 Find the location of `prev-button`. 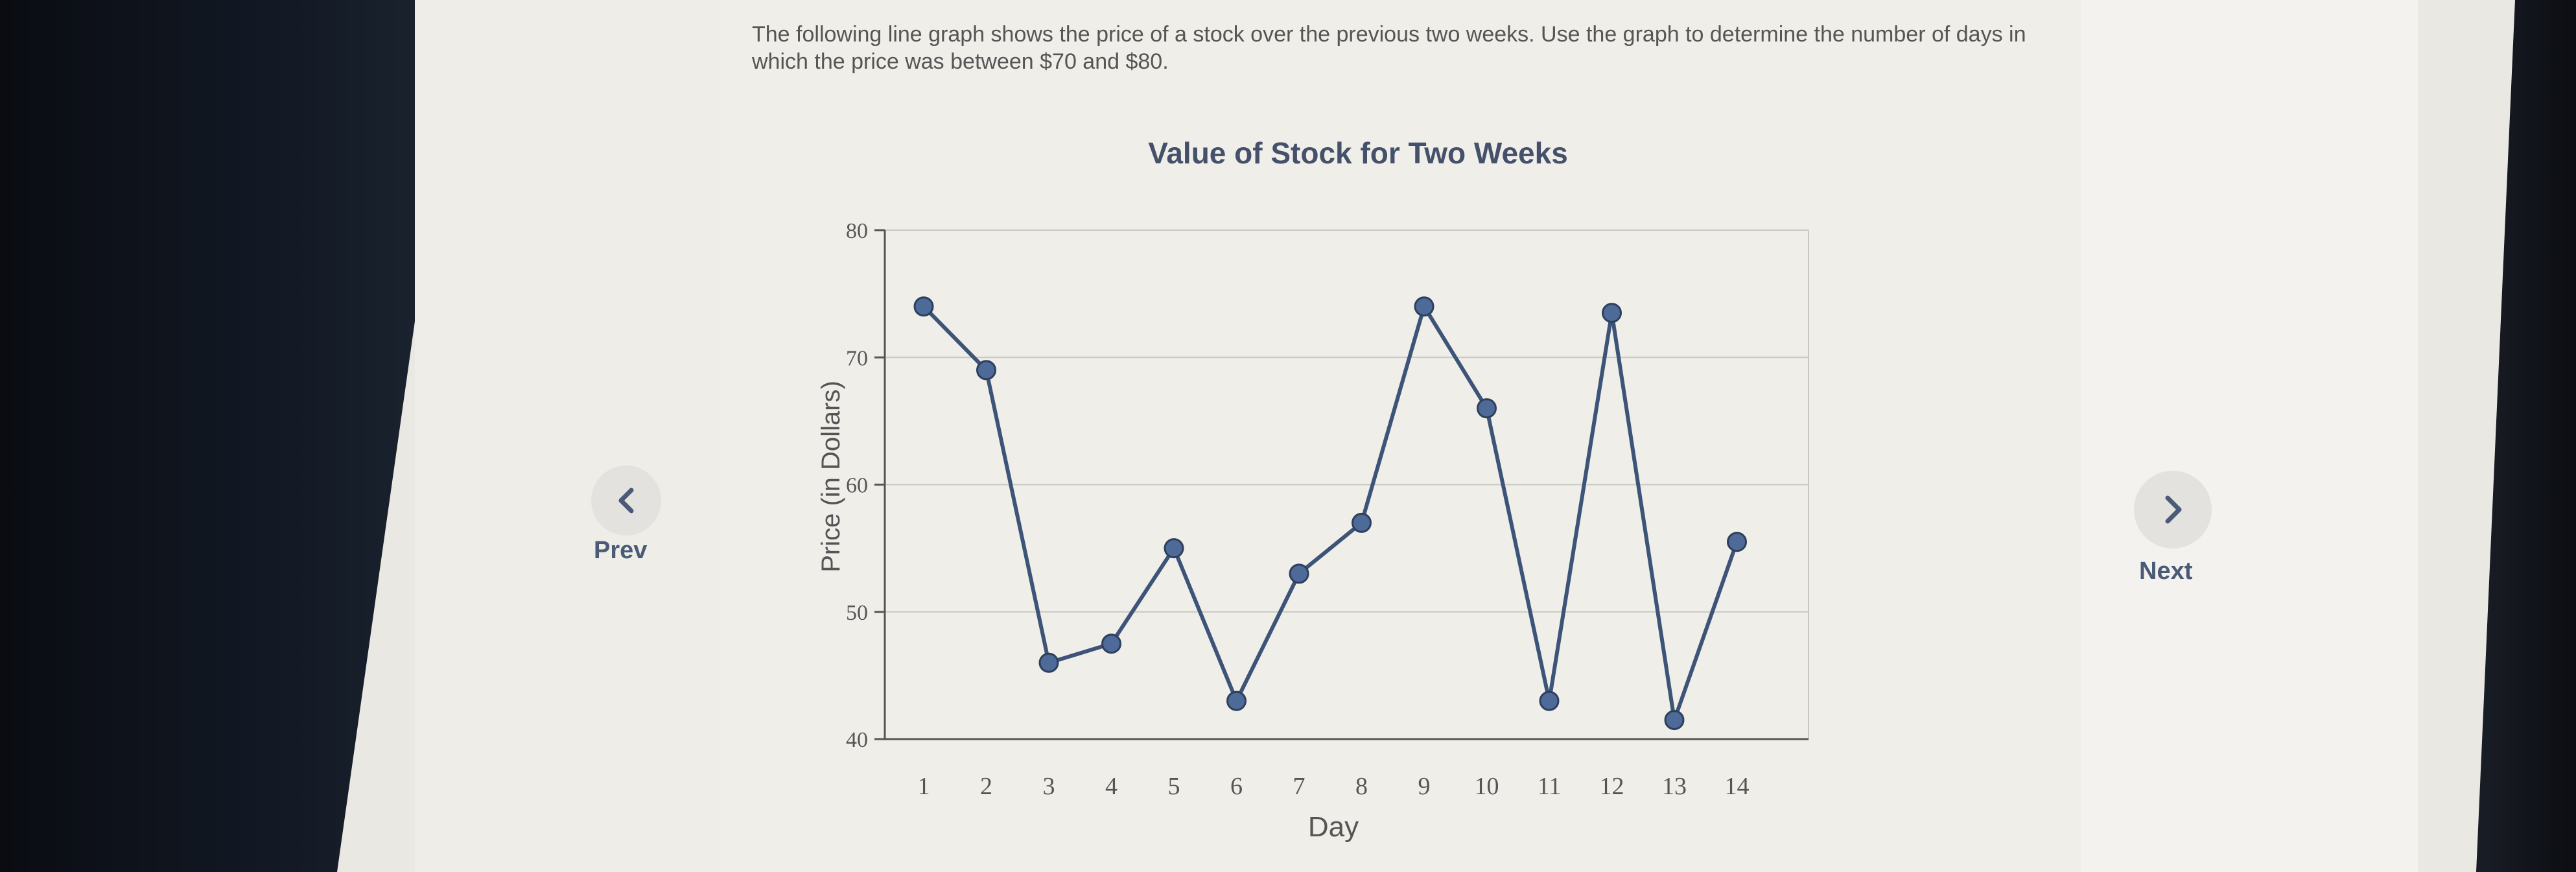

prev-button is located at coordinates (626, 501).